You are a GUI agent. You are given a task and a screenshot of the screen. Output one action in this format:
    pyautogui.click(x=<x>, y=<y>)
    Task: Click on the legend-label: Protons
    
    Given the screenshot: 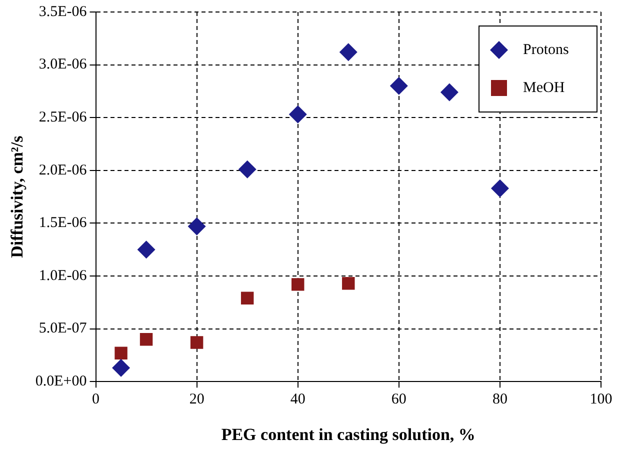 What is the action you would take?
    pyautogui.click(x=546, y=50)
    